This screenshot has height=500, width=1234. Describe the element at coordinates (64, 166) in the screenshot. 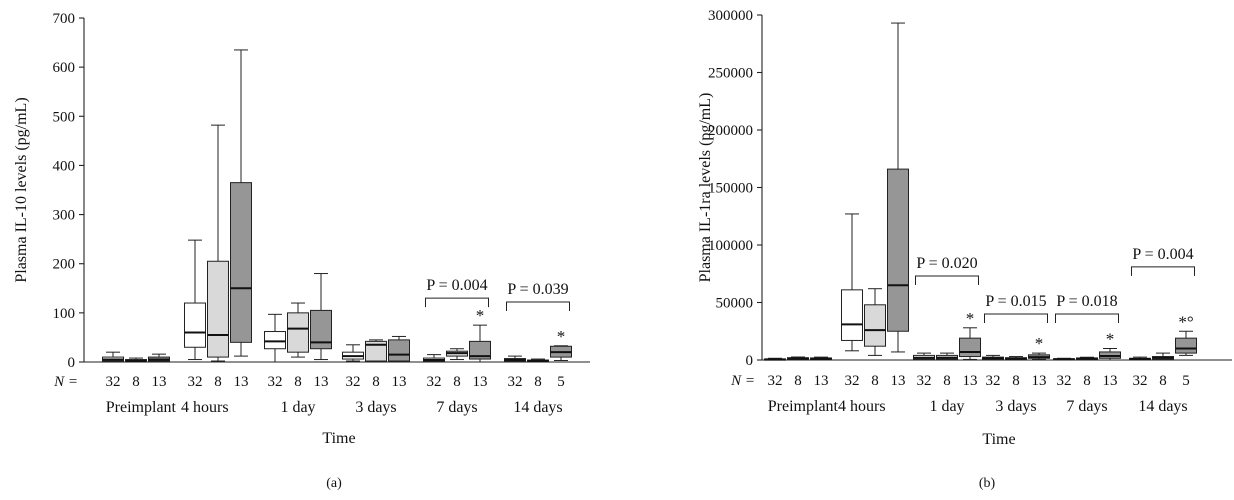

I see `y-tick-label: 400` at that location.